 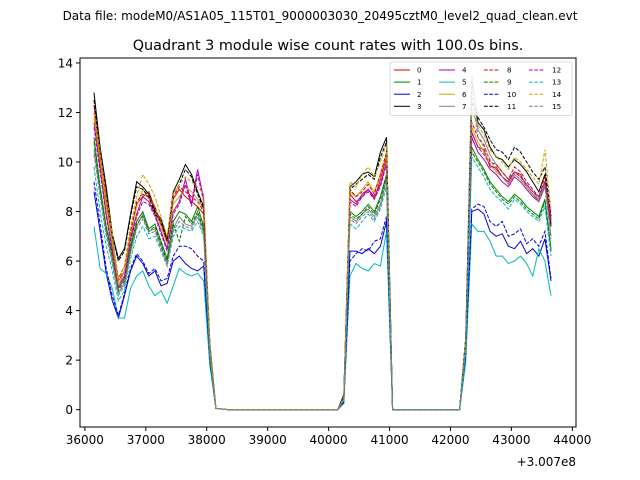 I want to click on legend-label: 14, so click(x=557, y=94).